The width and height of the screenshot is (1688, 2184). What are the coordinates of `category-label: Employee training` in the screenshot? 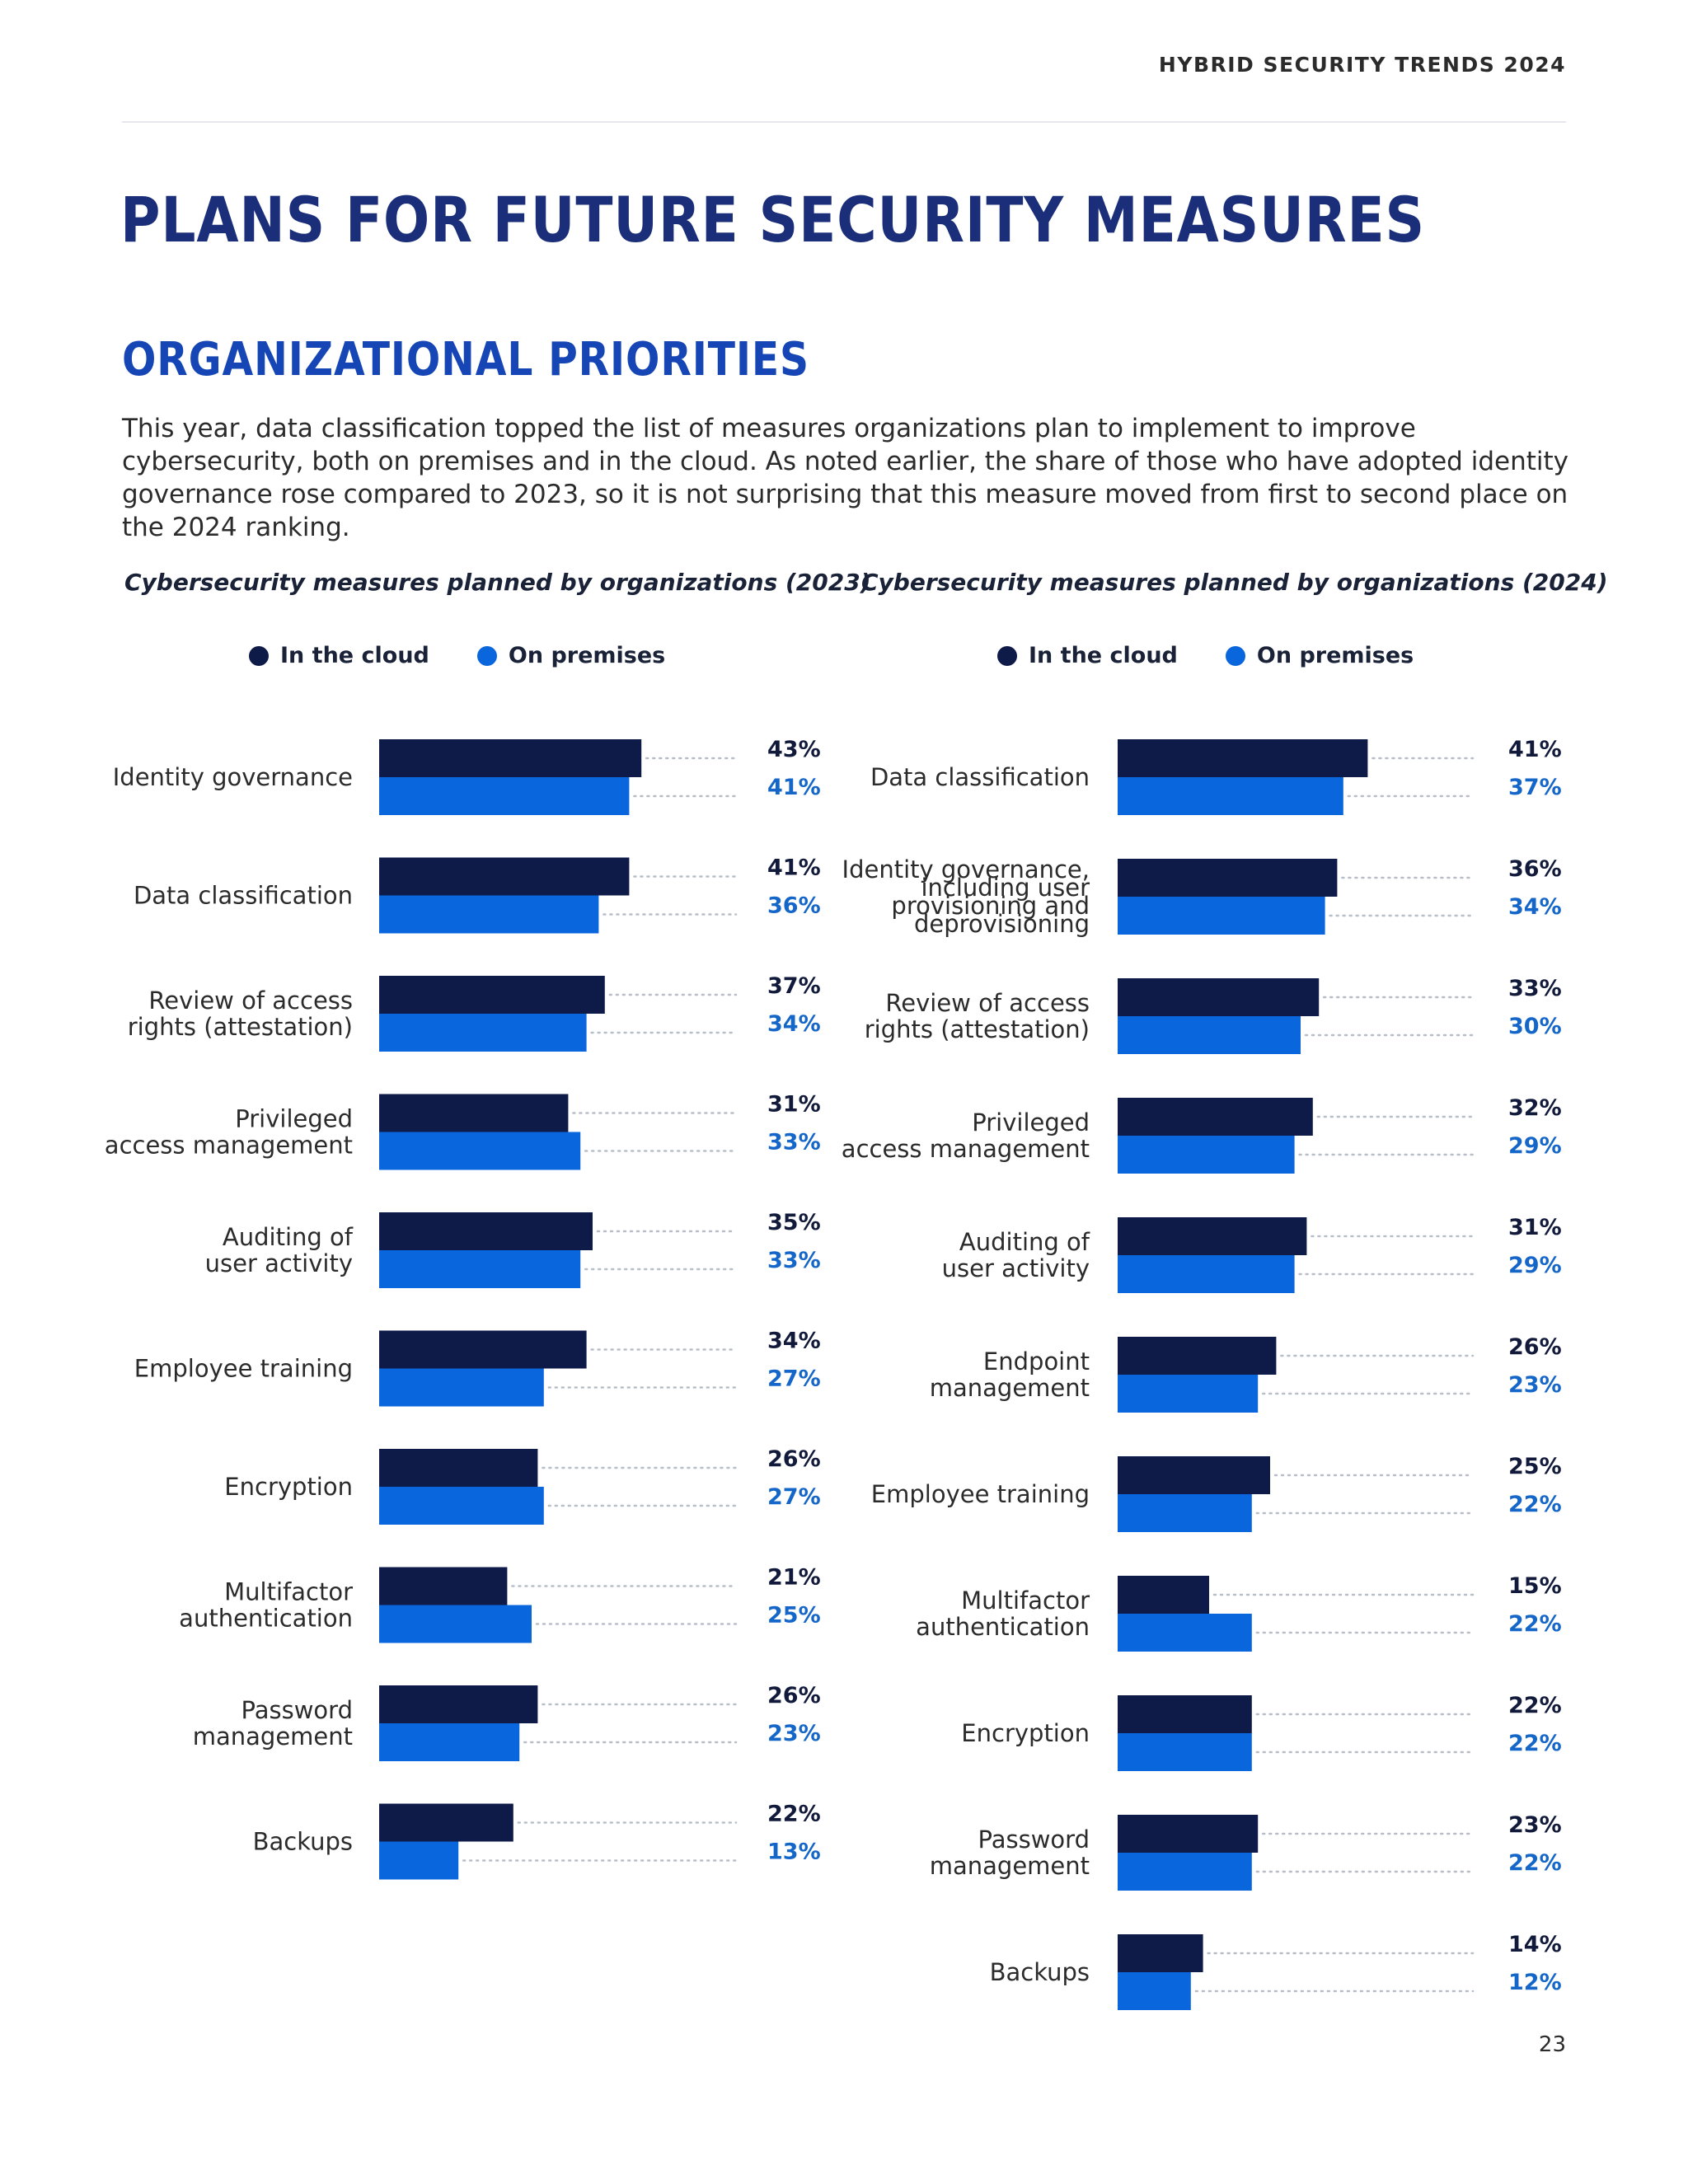 It's located at (244, 1369).